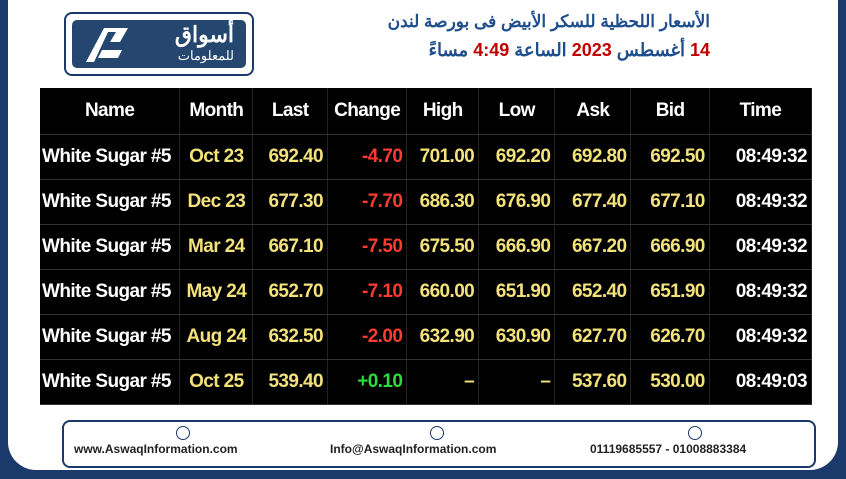 The width and height of the screenshot is (846, 479). I want to click on cell: 627.70, so click(593, 337).